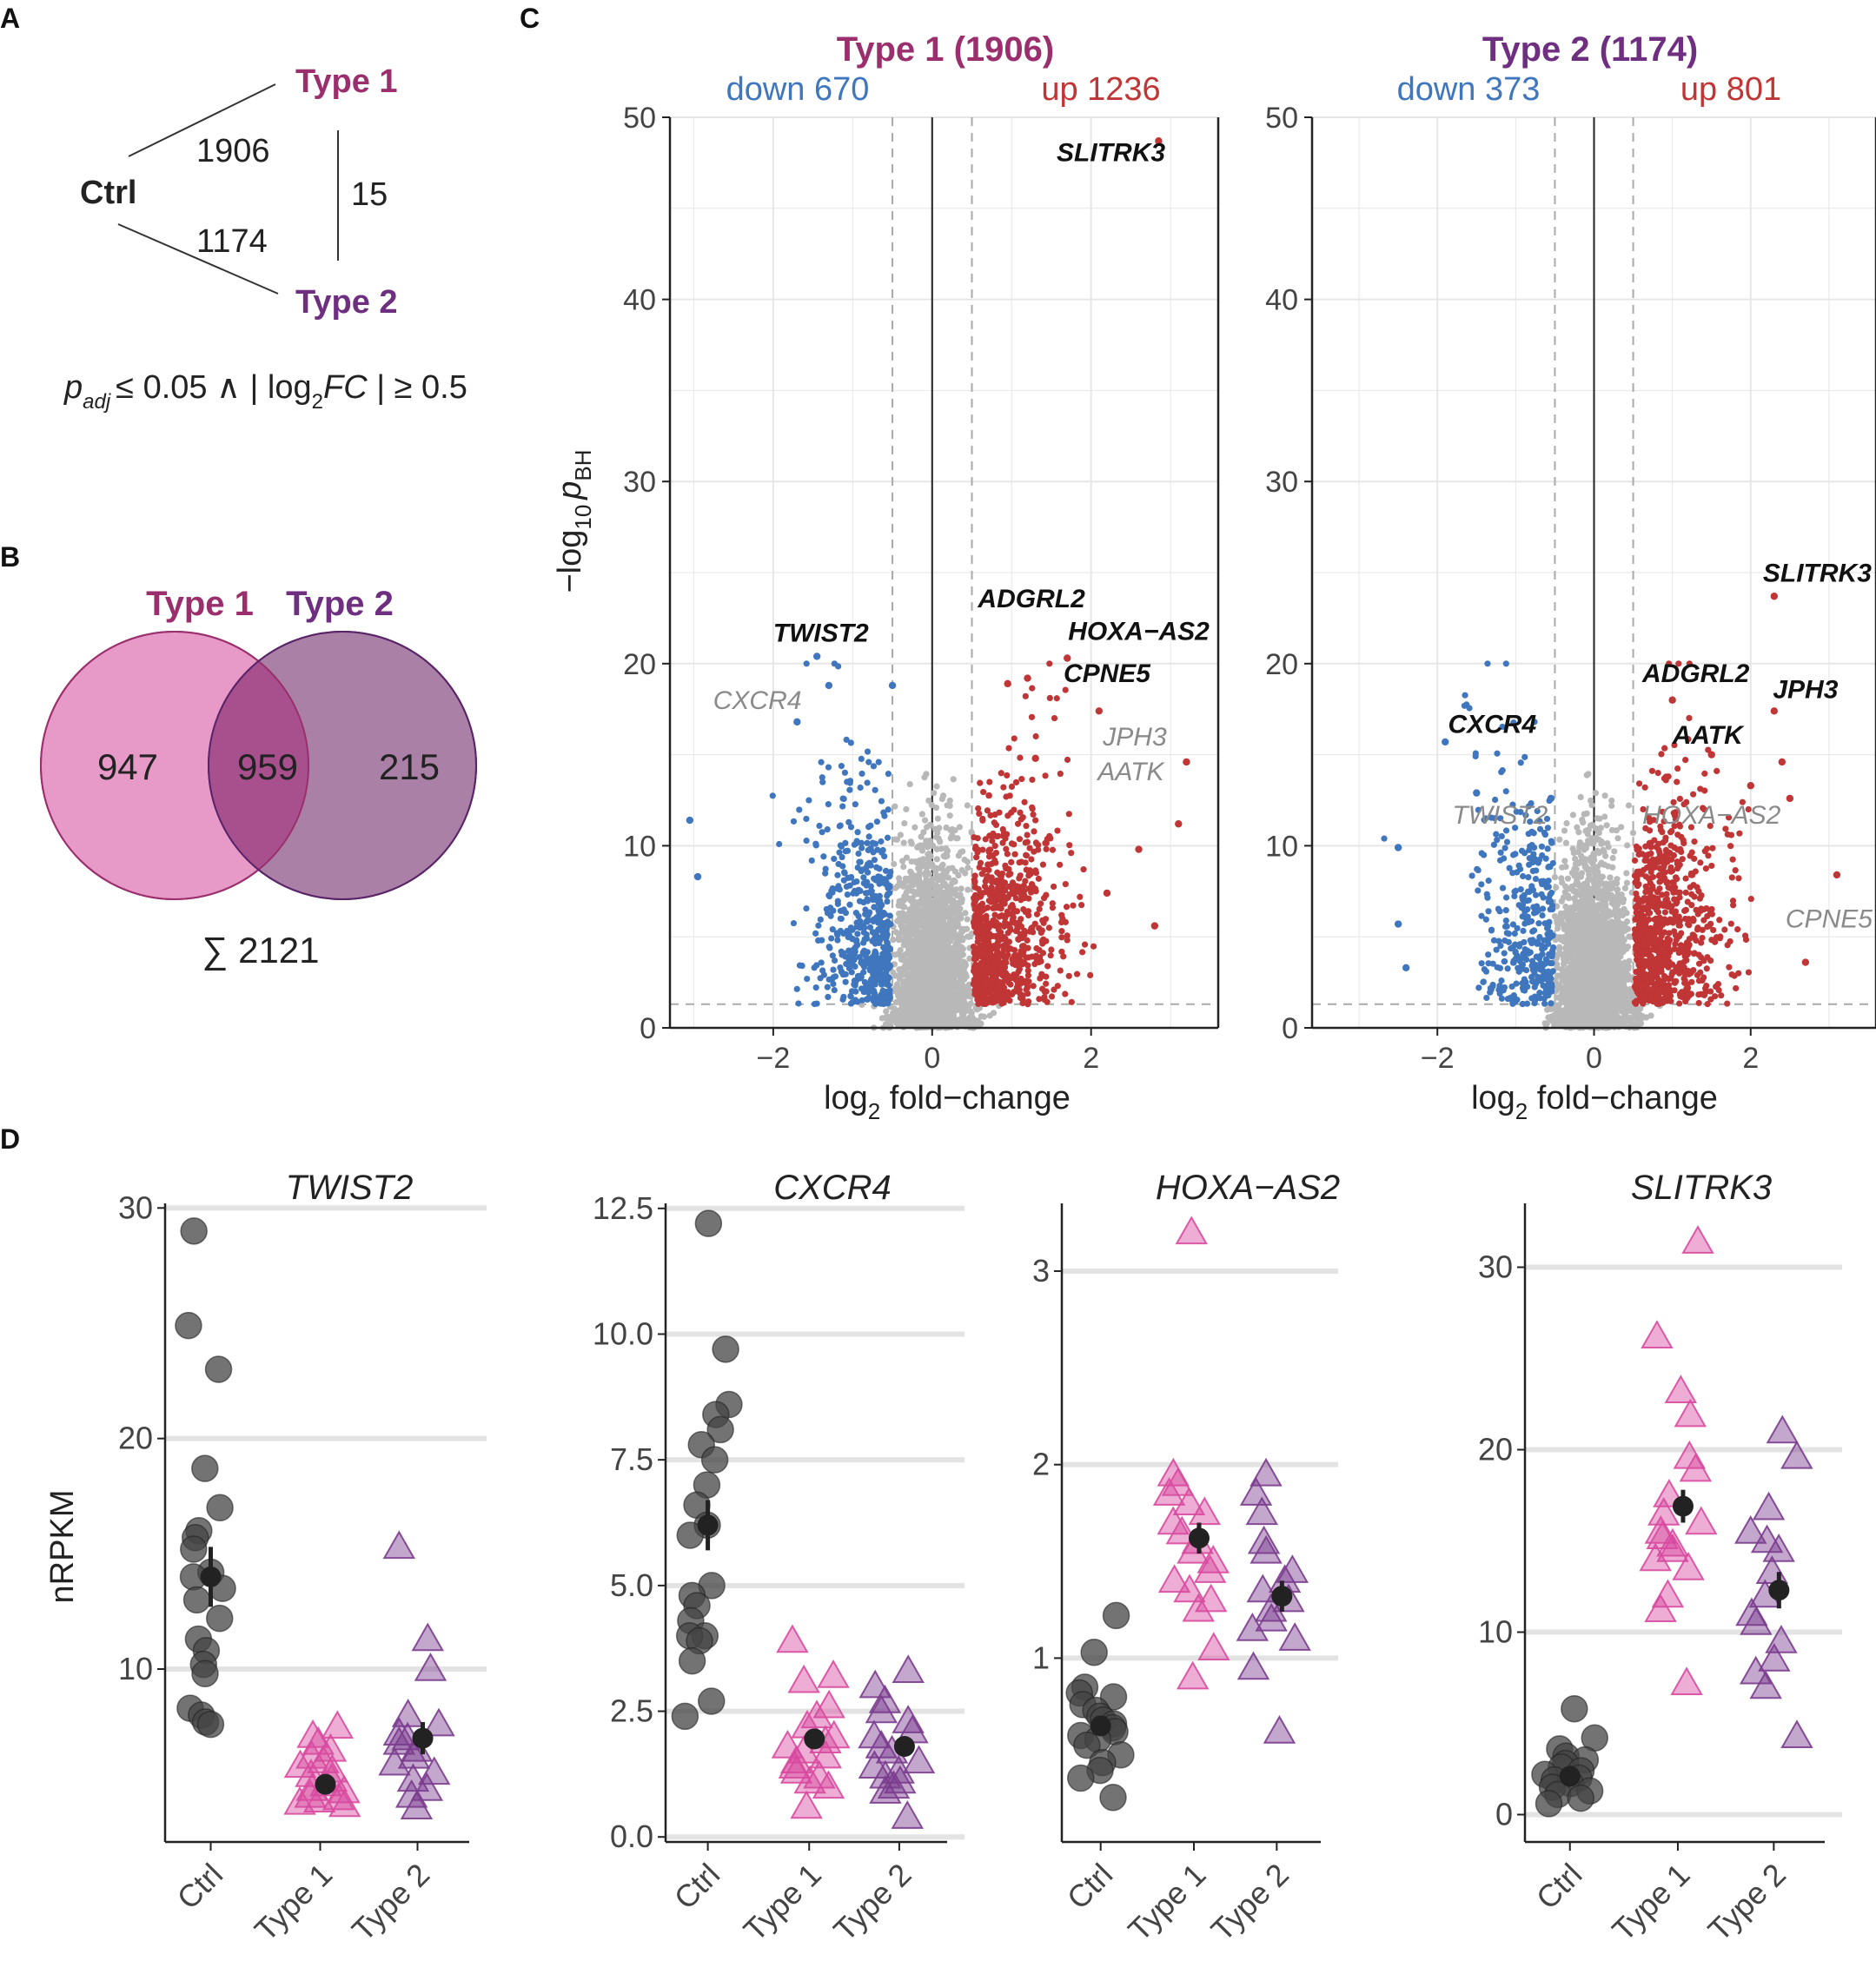 This screenshot has height=1961, width=1876. What do you see at coordinates (1731, 89) in the screenshot?
I see `volcano2-up-count: up 801` at bounding box center [1731, 89].